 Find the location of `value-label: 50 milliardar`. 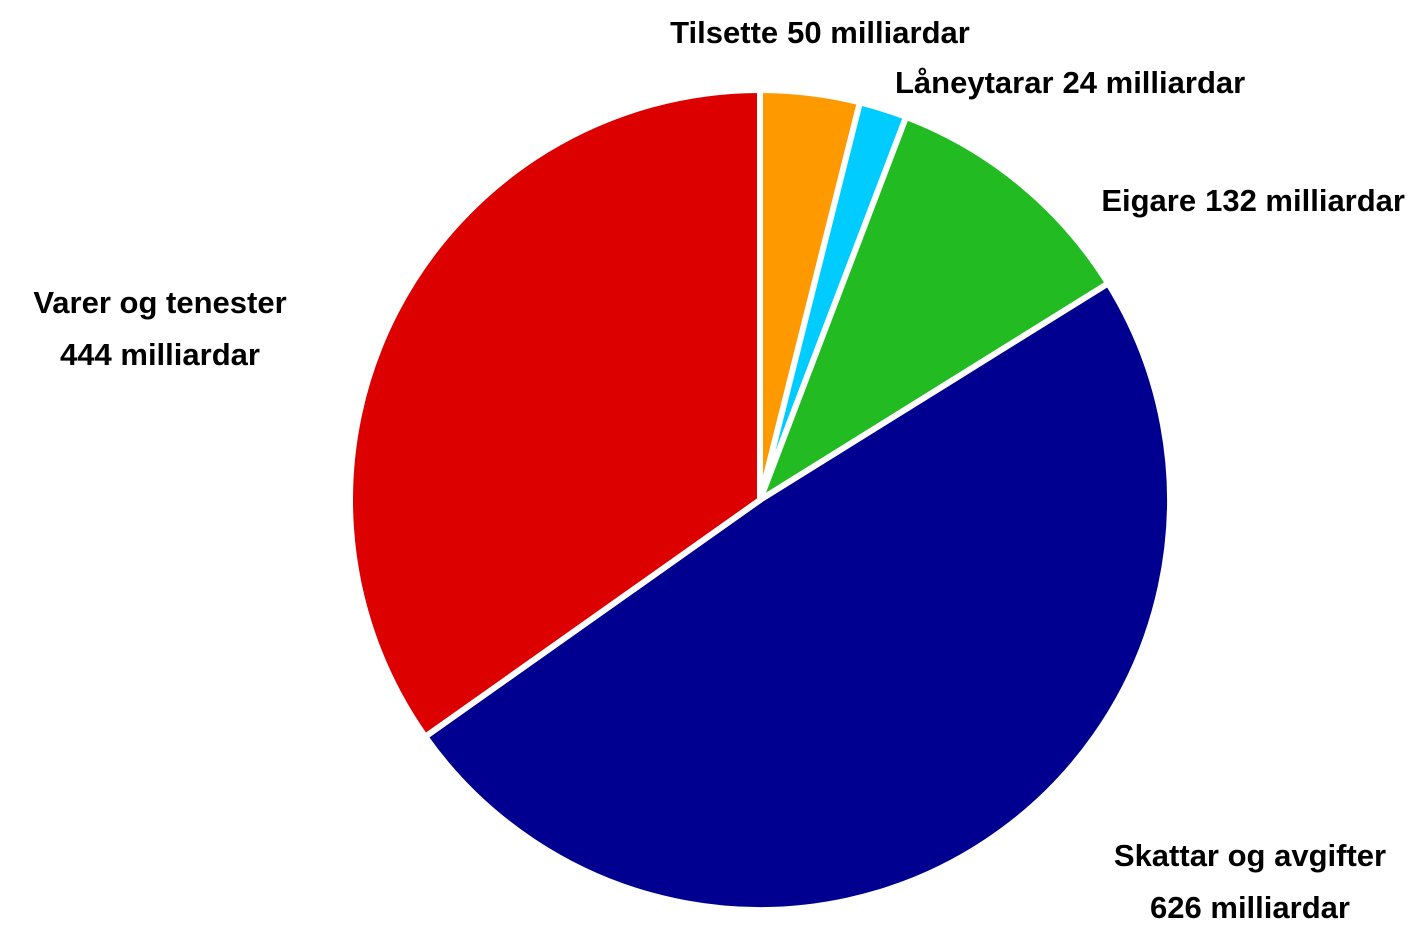

value-label: 50 milliardar is located at coordinates (878, 32).